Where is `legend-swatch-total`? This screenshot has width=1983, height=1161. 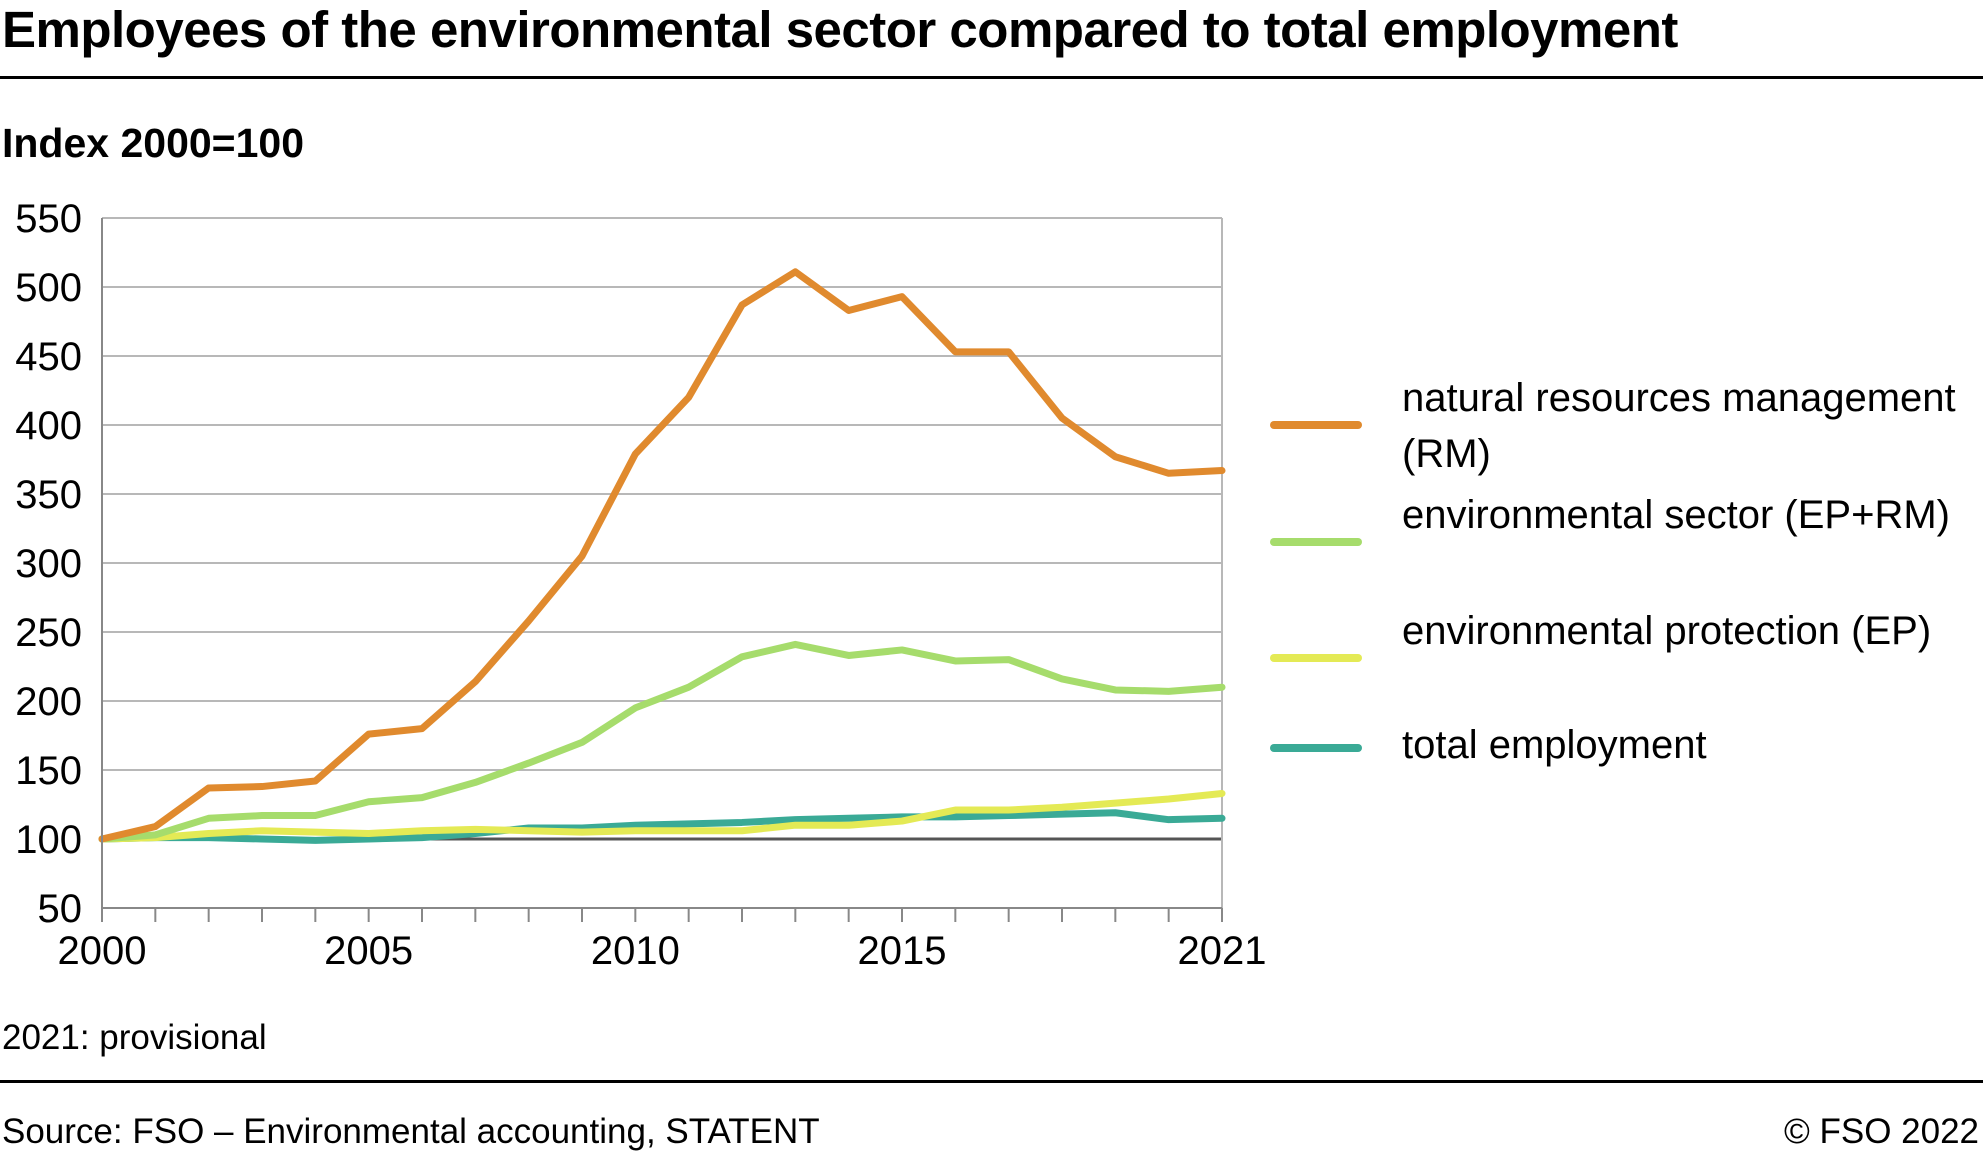
legend-swatch-total is located at coordinates (1316, 748).